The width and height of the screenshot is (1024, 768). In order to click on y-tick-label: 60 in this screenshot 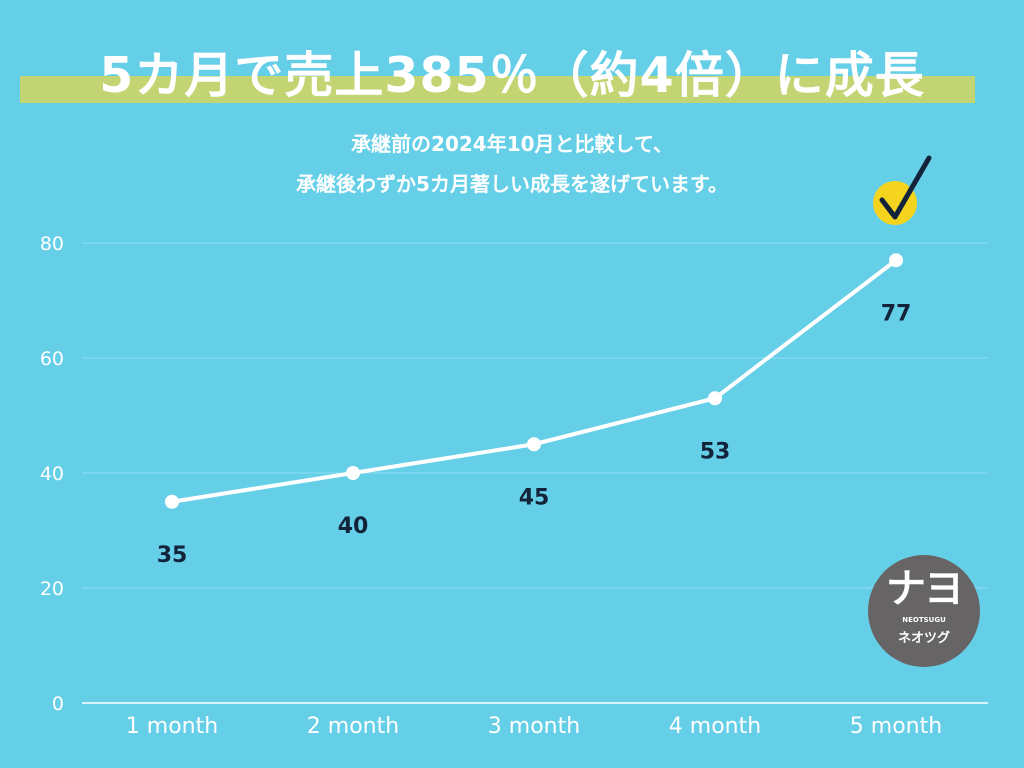, I will do `click(52, 359)`.